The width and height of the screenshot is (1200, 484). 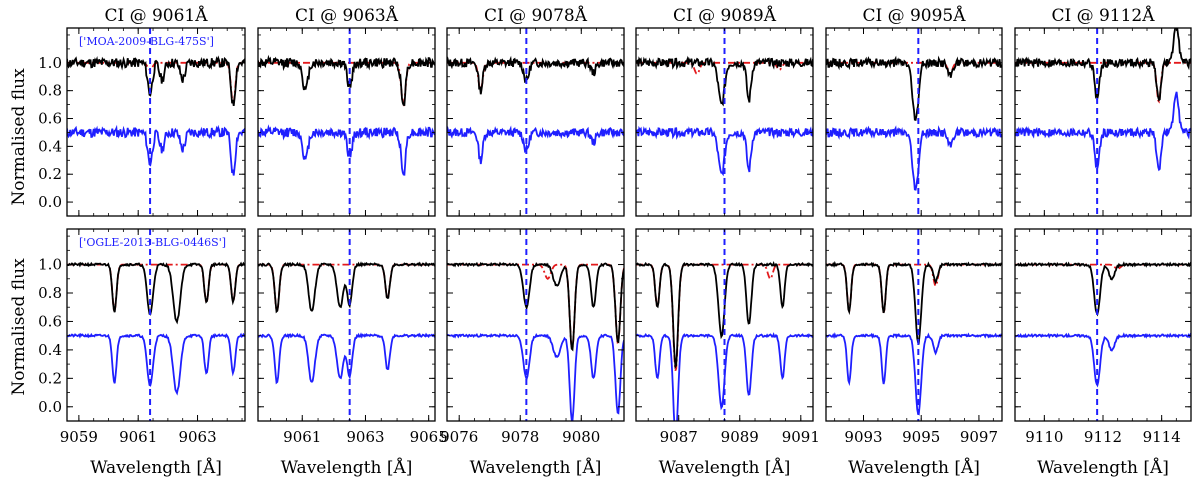 What do you see at coordinates (19, 137) in the screenshot?
I see `y-axis-label-top: Normalised flux` at bounding box center [19, 137].